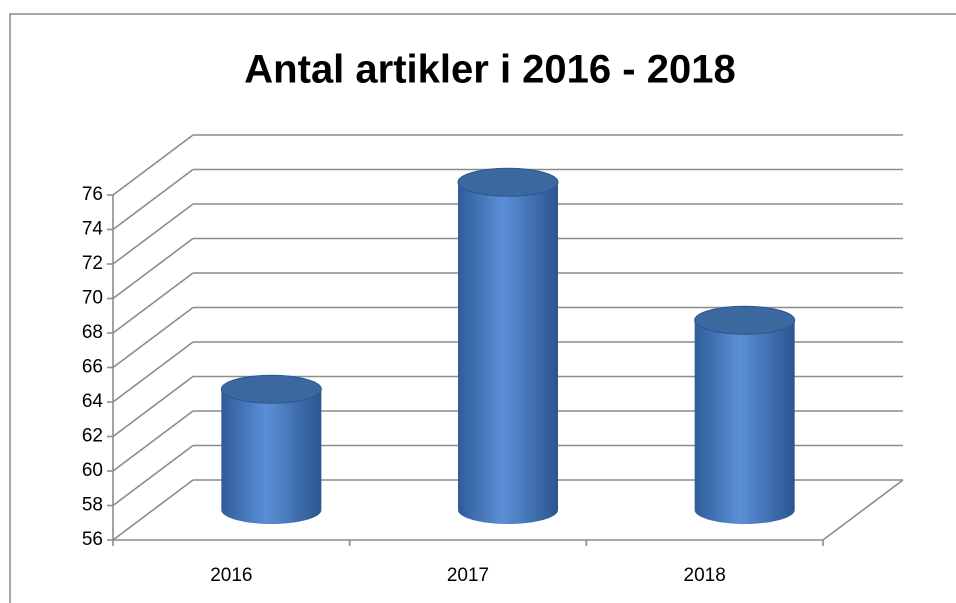  What do you see at coordinates (93, 229) in the screenshot?
I see `y-tick-label: 74` at bounding box center [93, 229].